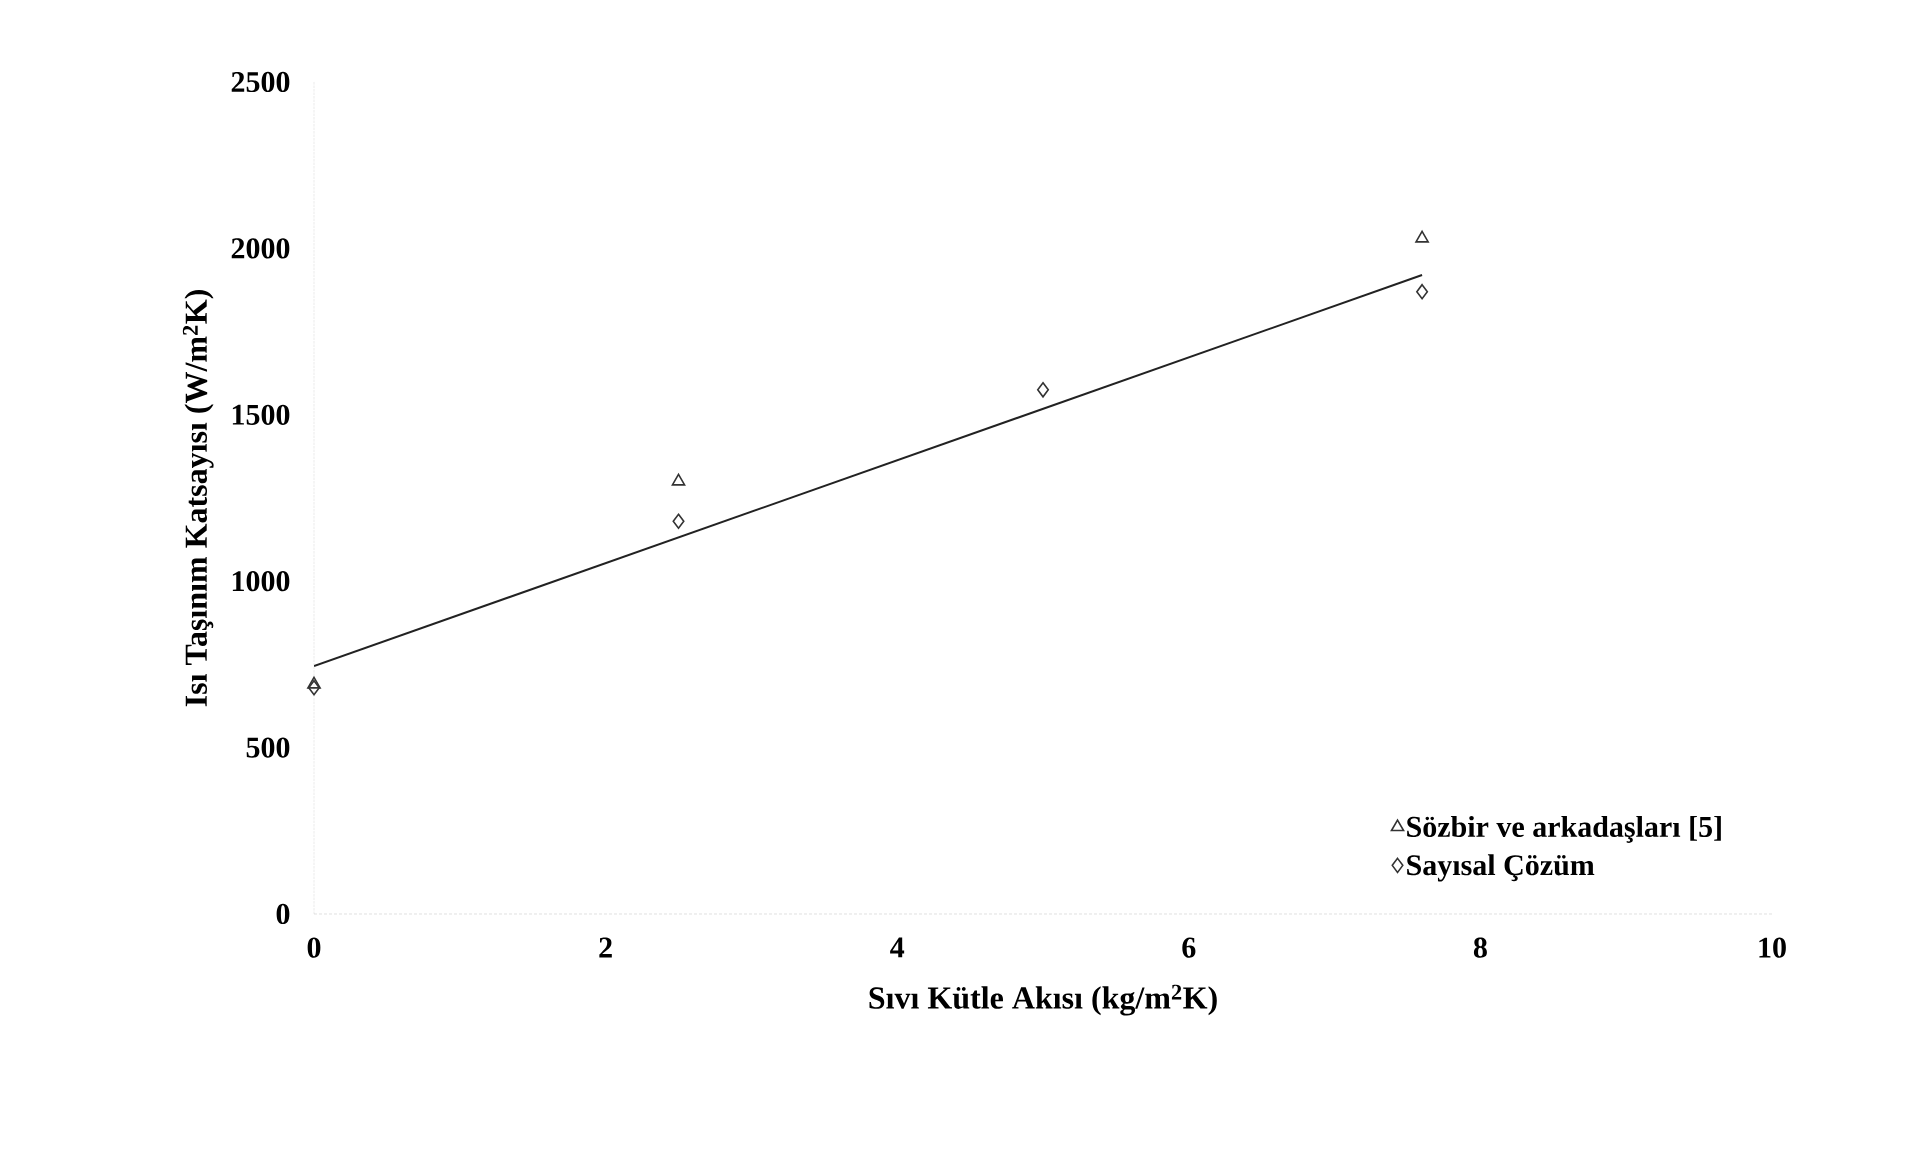 This screenshot has height=1164, width=1916. I want to click on y-tick-label: 0, so click(283, 914).